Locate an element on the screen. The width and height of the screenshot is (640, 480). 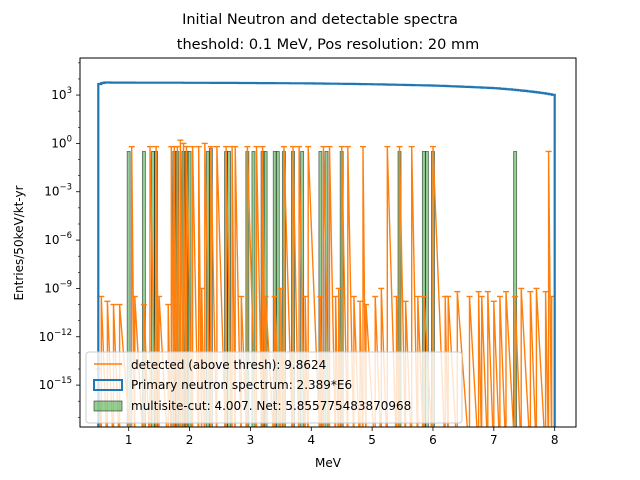
legend-detected-label: detected (above thresh): 9.8624 is located at coordinates (228, 365).